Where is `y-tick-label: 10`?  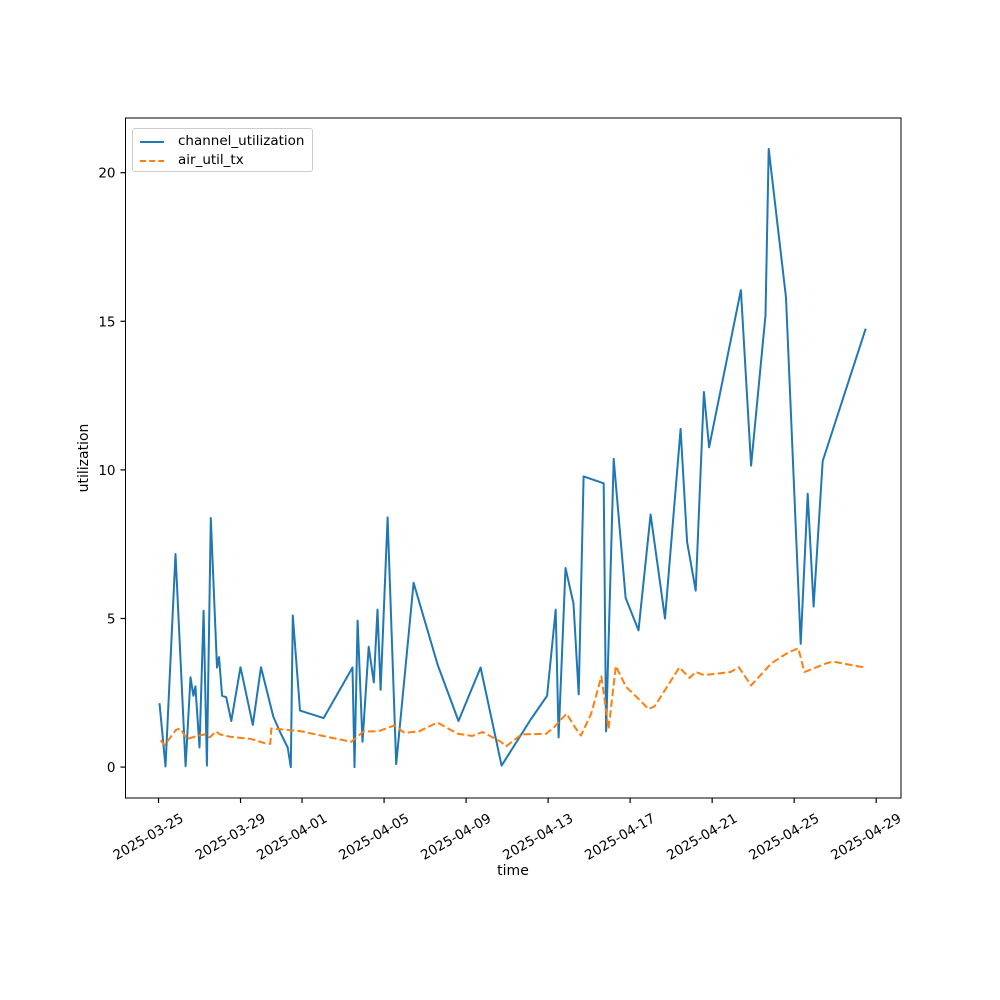 y-tick-label: 10 is located at coordinates (106, 471).